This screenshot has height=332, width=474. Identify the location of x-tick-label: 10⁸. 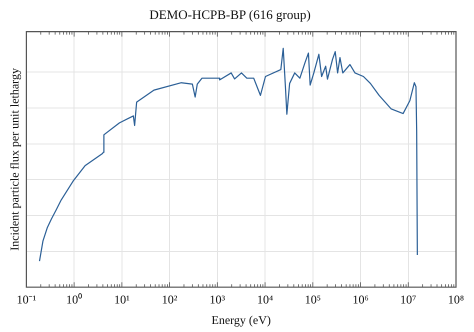
(456, 299).